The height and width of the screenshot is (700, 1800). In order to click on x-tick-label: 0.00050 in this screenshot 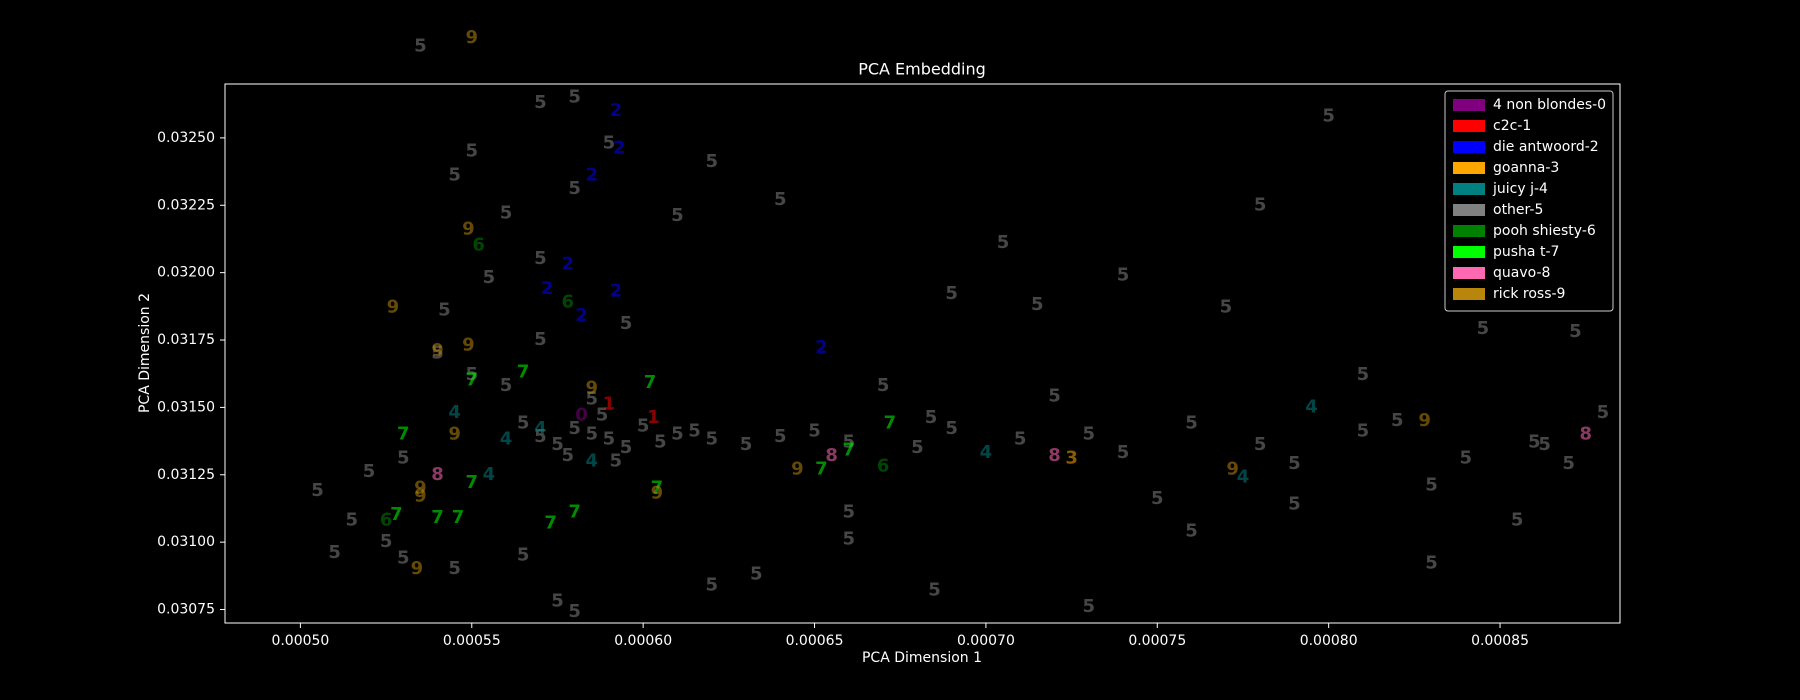, I will do `click(300, 641)`.